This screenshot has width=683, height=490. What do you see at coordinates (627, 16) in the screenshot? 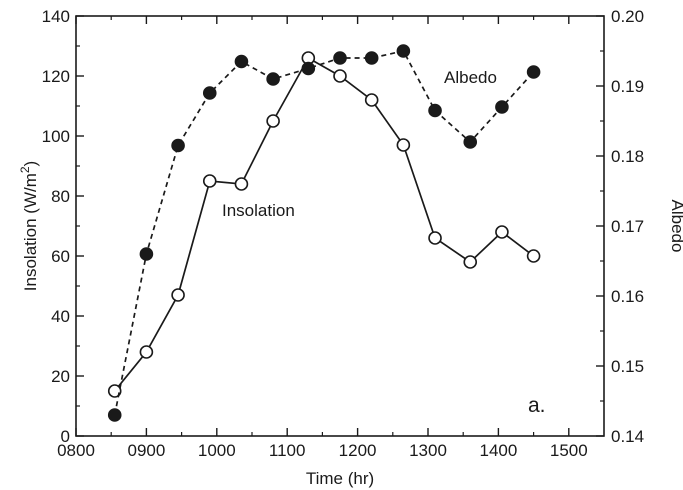
I see `right-y-tick-label: 0.20` at bounding box center [627, 16].